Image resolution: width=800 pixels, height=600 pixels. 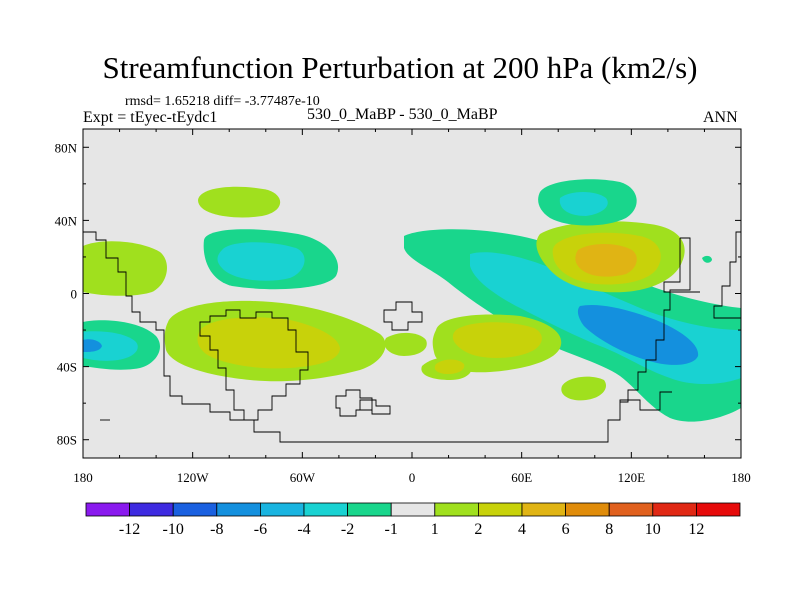 I want to click on colorbar-label: -4, so click(x=303, y=529).